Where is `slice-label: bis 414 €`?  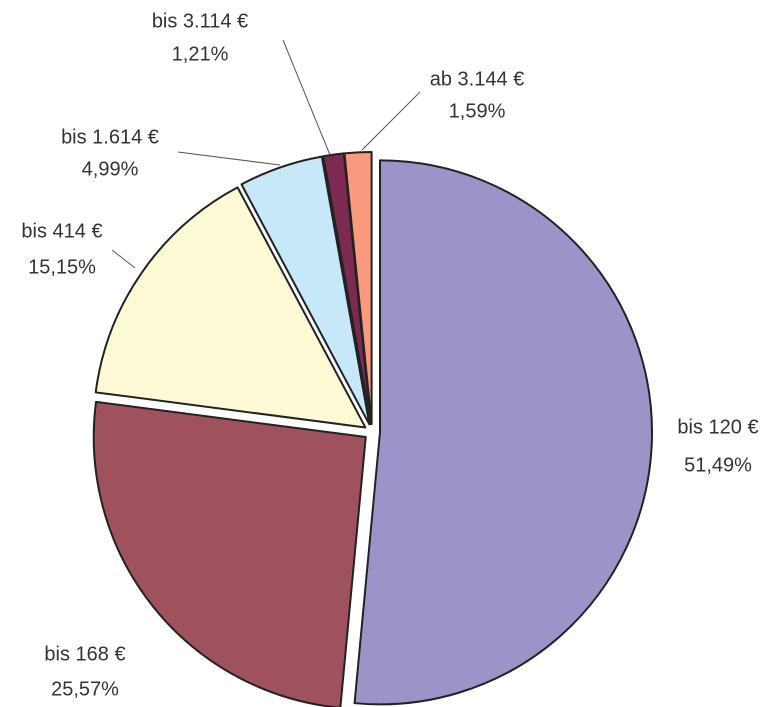 slice-label: bis 414 € is located at coordinates (61, 231).